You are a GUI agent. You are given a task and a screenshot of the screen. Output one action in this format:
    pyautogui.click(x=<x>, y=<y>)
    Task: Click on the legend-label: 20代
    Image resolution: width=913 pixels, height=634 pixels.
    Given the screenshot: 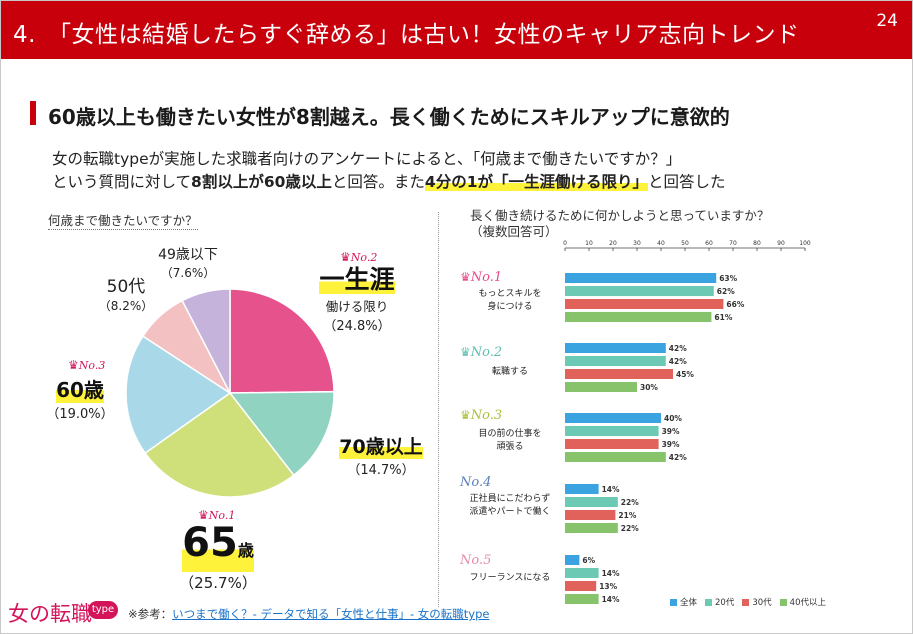 What is the action you would take?
    pyautogui.click(x=725, y=603)
    